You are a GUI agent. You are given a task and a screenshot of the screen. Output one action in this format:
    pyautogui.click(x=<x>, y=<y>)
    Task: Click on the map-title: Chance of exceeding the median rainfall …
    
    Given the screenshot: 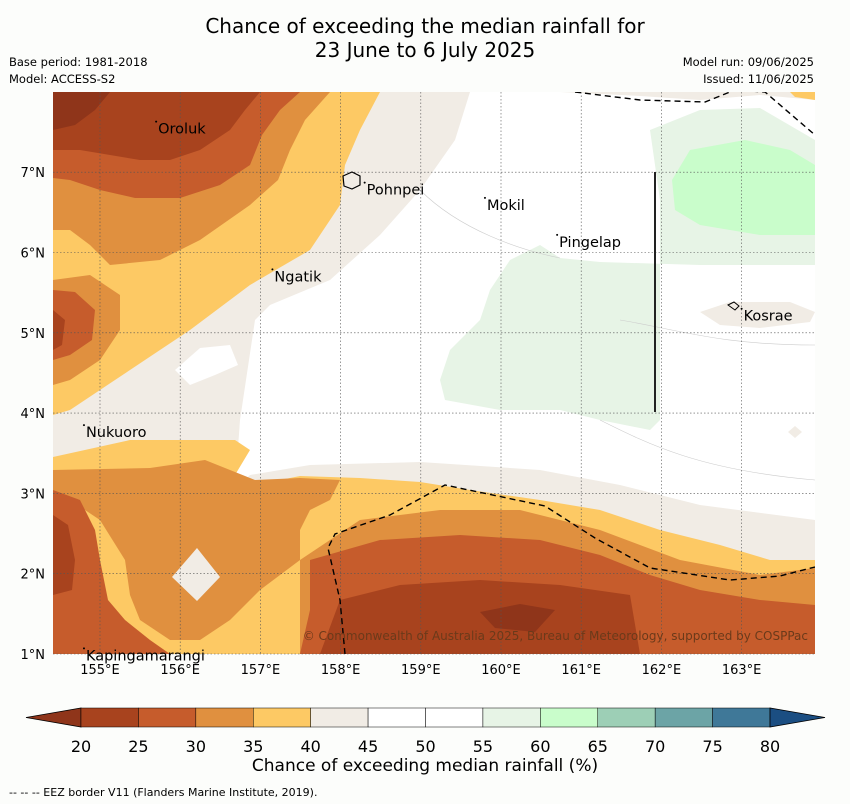 What is the action you would take?
    pyautogui.click(x=425, y=38)
    